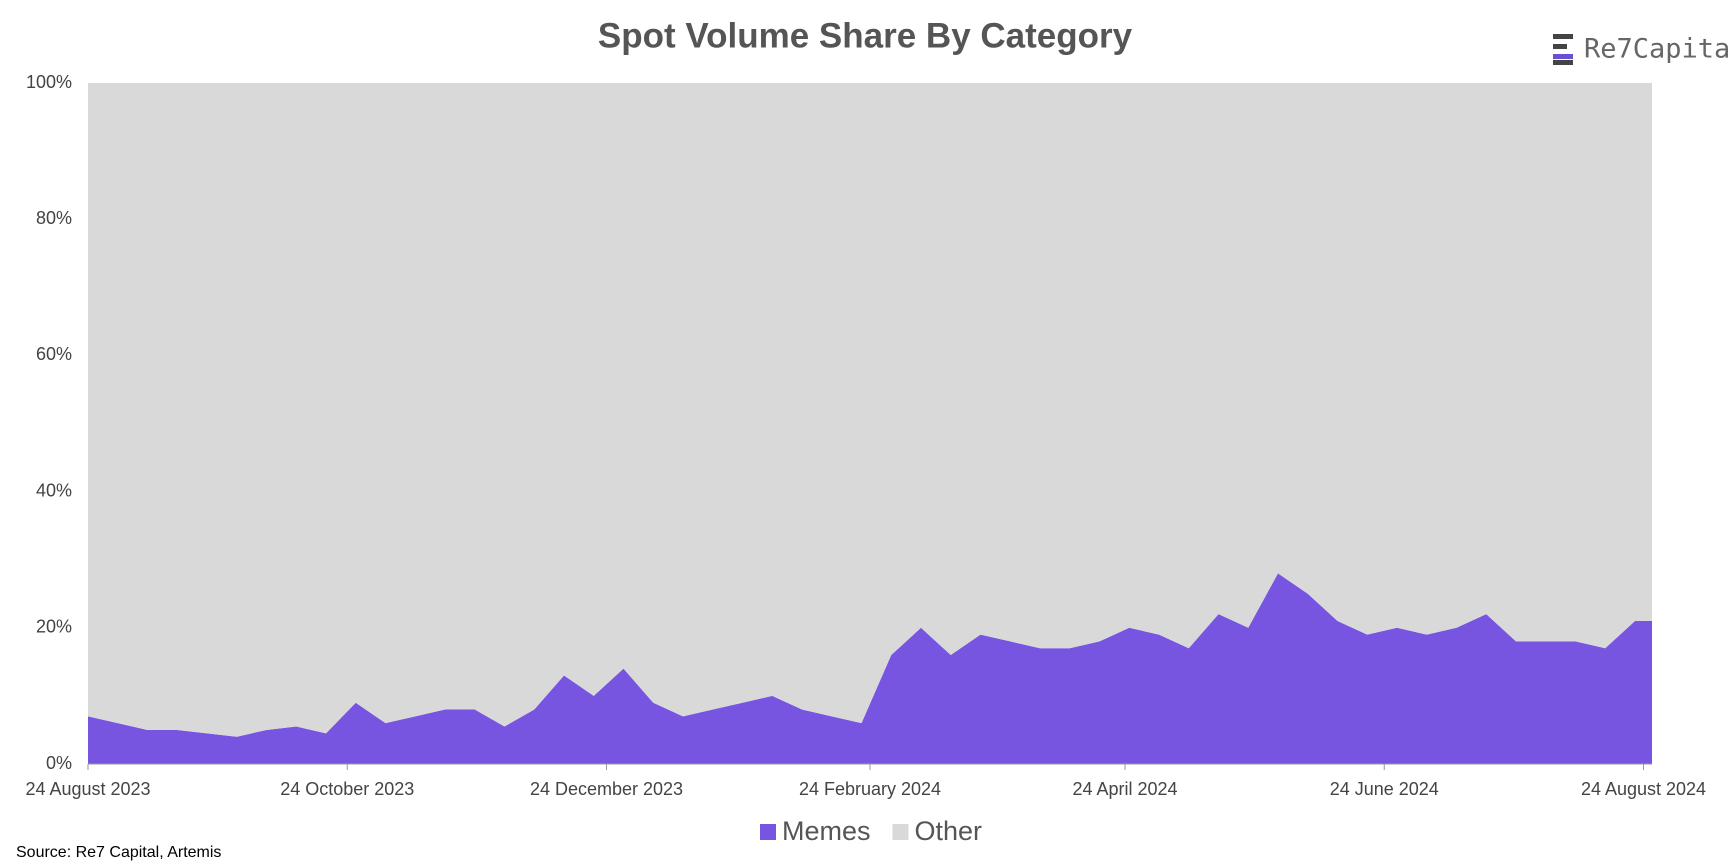  Describe the element at coordinates (49, 82) in the screenshot. I see `y-tick-label: 100%` at that location.